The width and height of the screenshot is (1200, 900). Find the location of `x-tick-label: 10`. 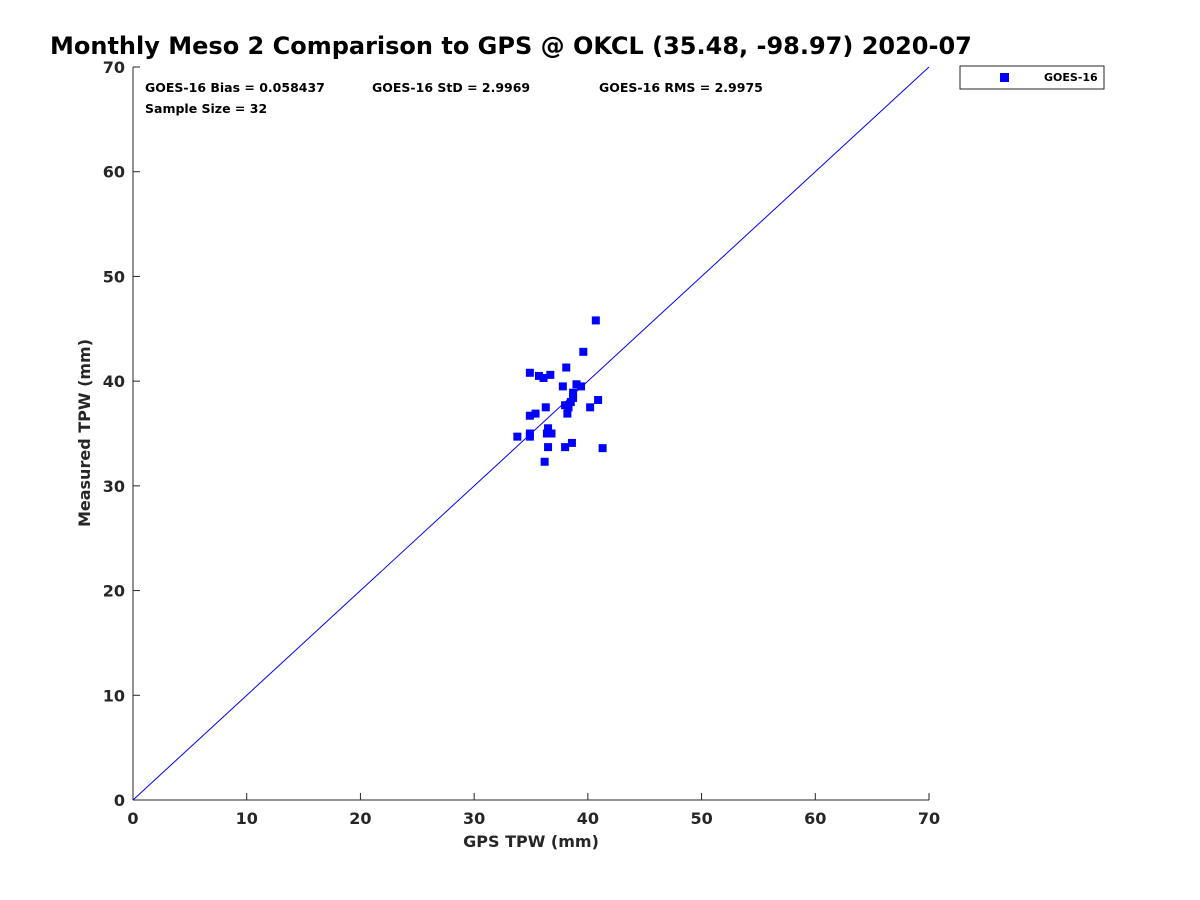

x-tick-label: 10 is located at coordinates (247, 818).